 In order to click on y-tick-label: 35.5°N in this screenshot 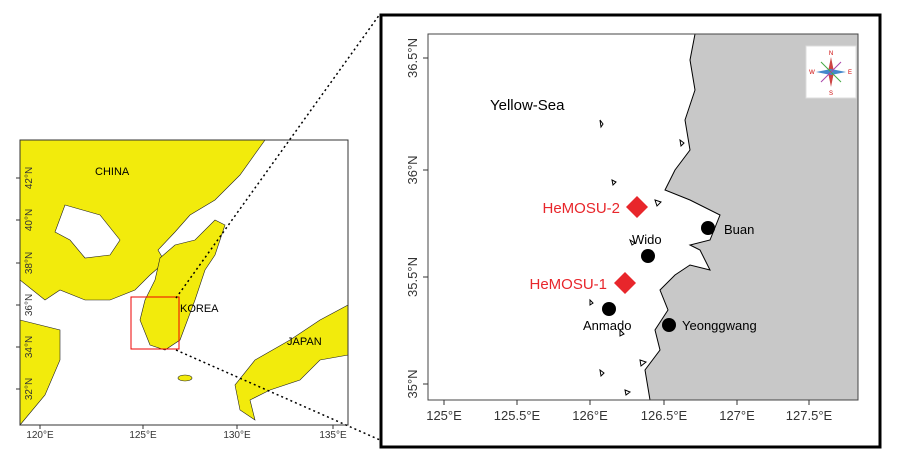, I will do `click(412, 277)`.